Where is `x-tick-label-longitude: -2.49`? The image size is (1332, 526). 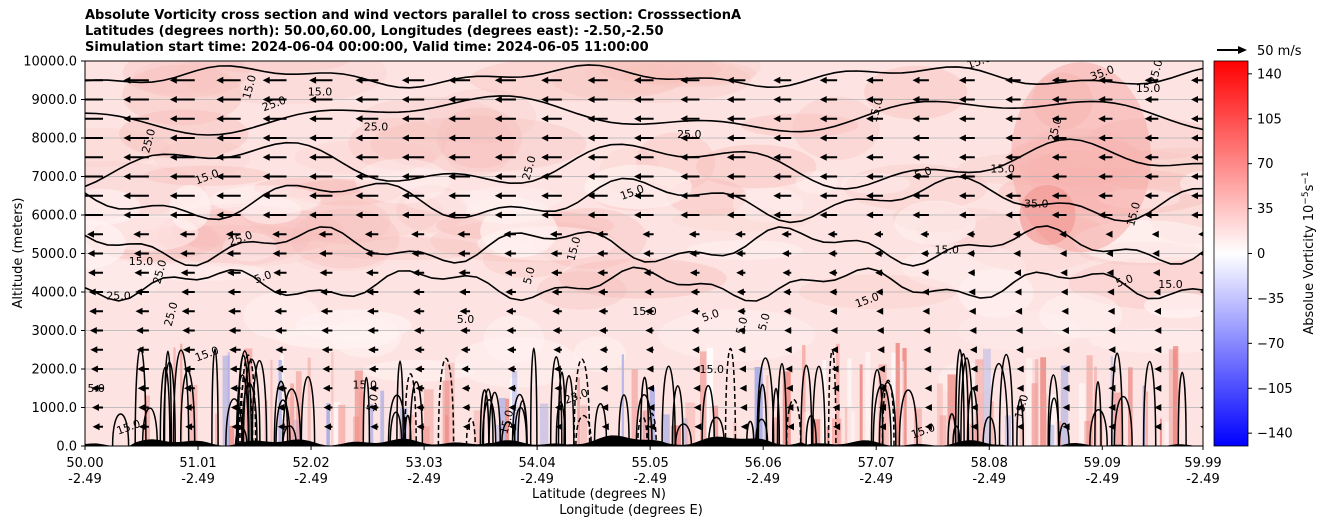 x-tick-label-longitude: -2.49 is located at coordinates (1102, 479).